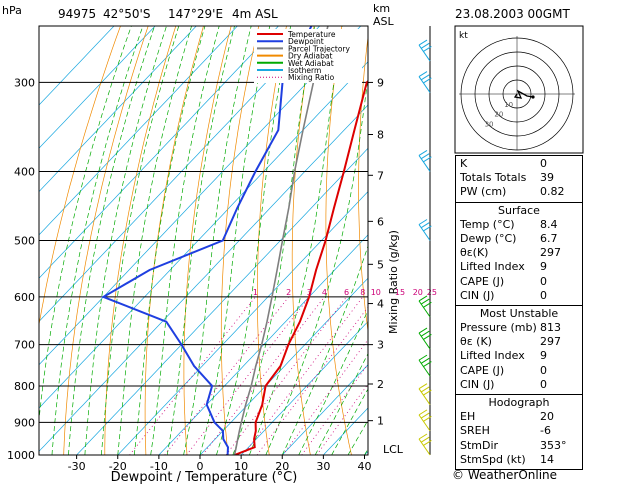  Describe the element at coordinates (479, 445) in the screenshot. I see `stmdir-label: StmDir` at that location.